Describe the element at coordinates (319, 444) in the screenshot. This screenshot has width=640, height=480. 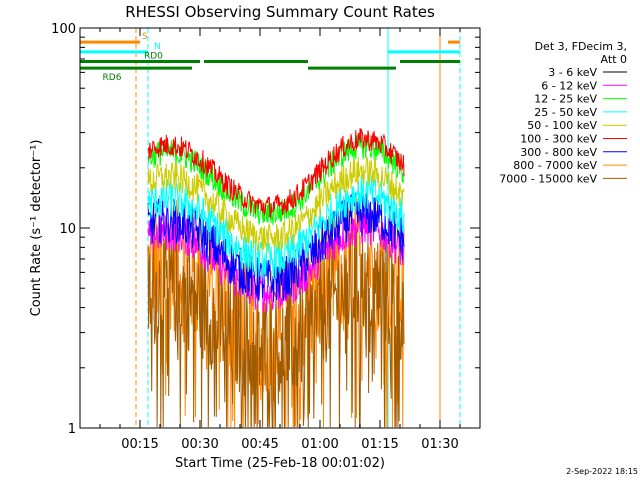
I see `x-tick-label: 01:00` at that location.